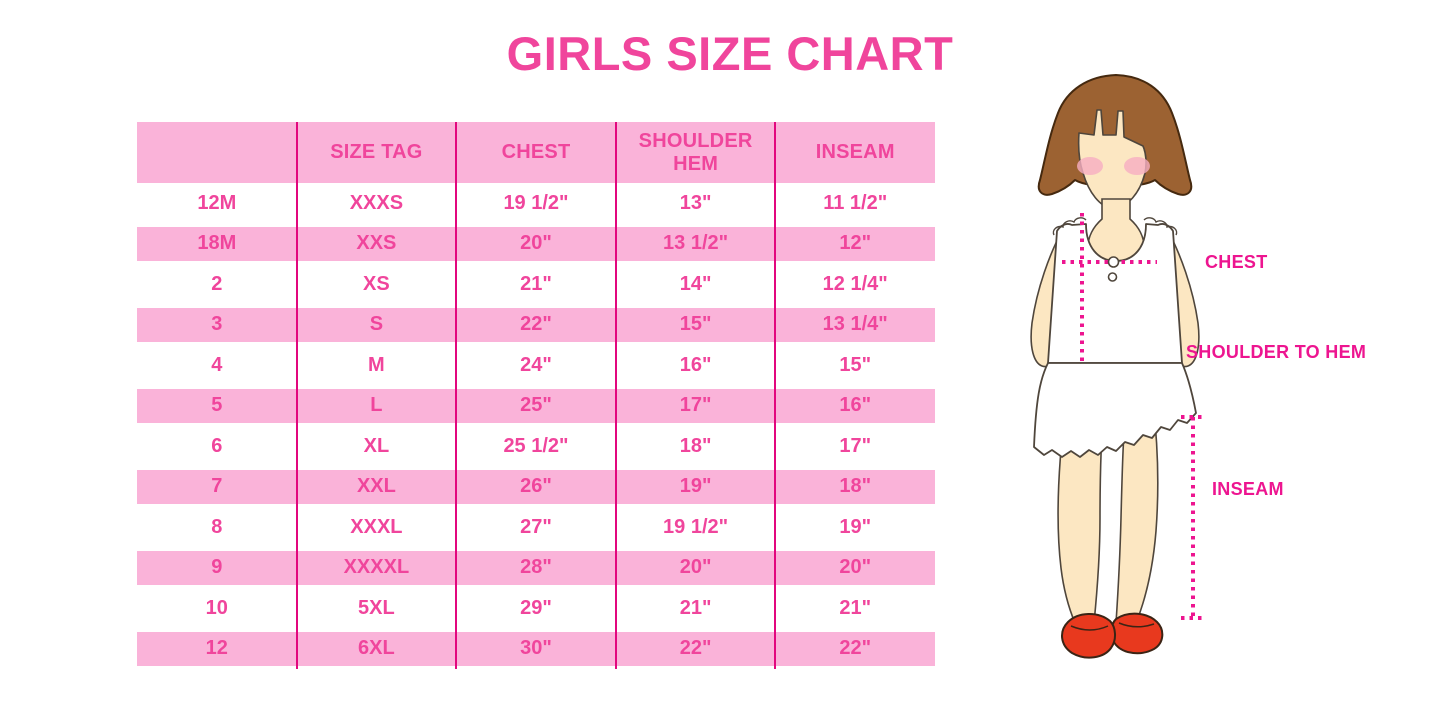 The height and width of the screenshot is (723, 1445). Describe the element at coordinates (695, 283) in the screenshot. I see `cell-shoulder-hem: 14"` at that location.